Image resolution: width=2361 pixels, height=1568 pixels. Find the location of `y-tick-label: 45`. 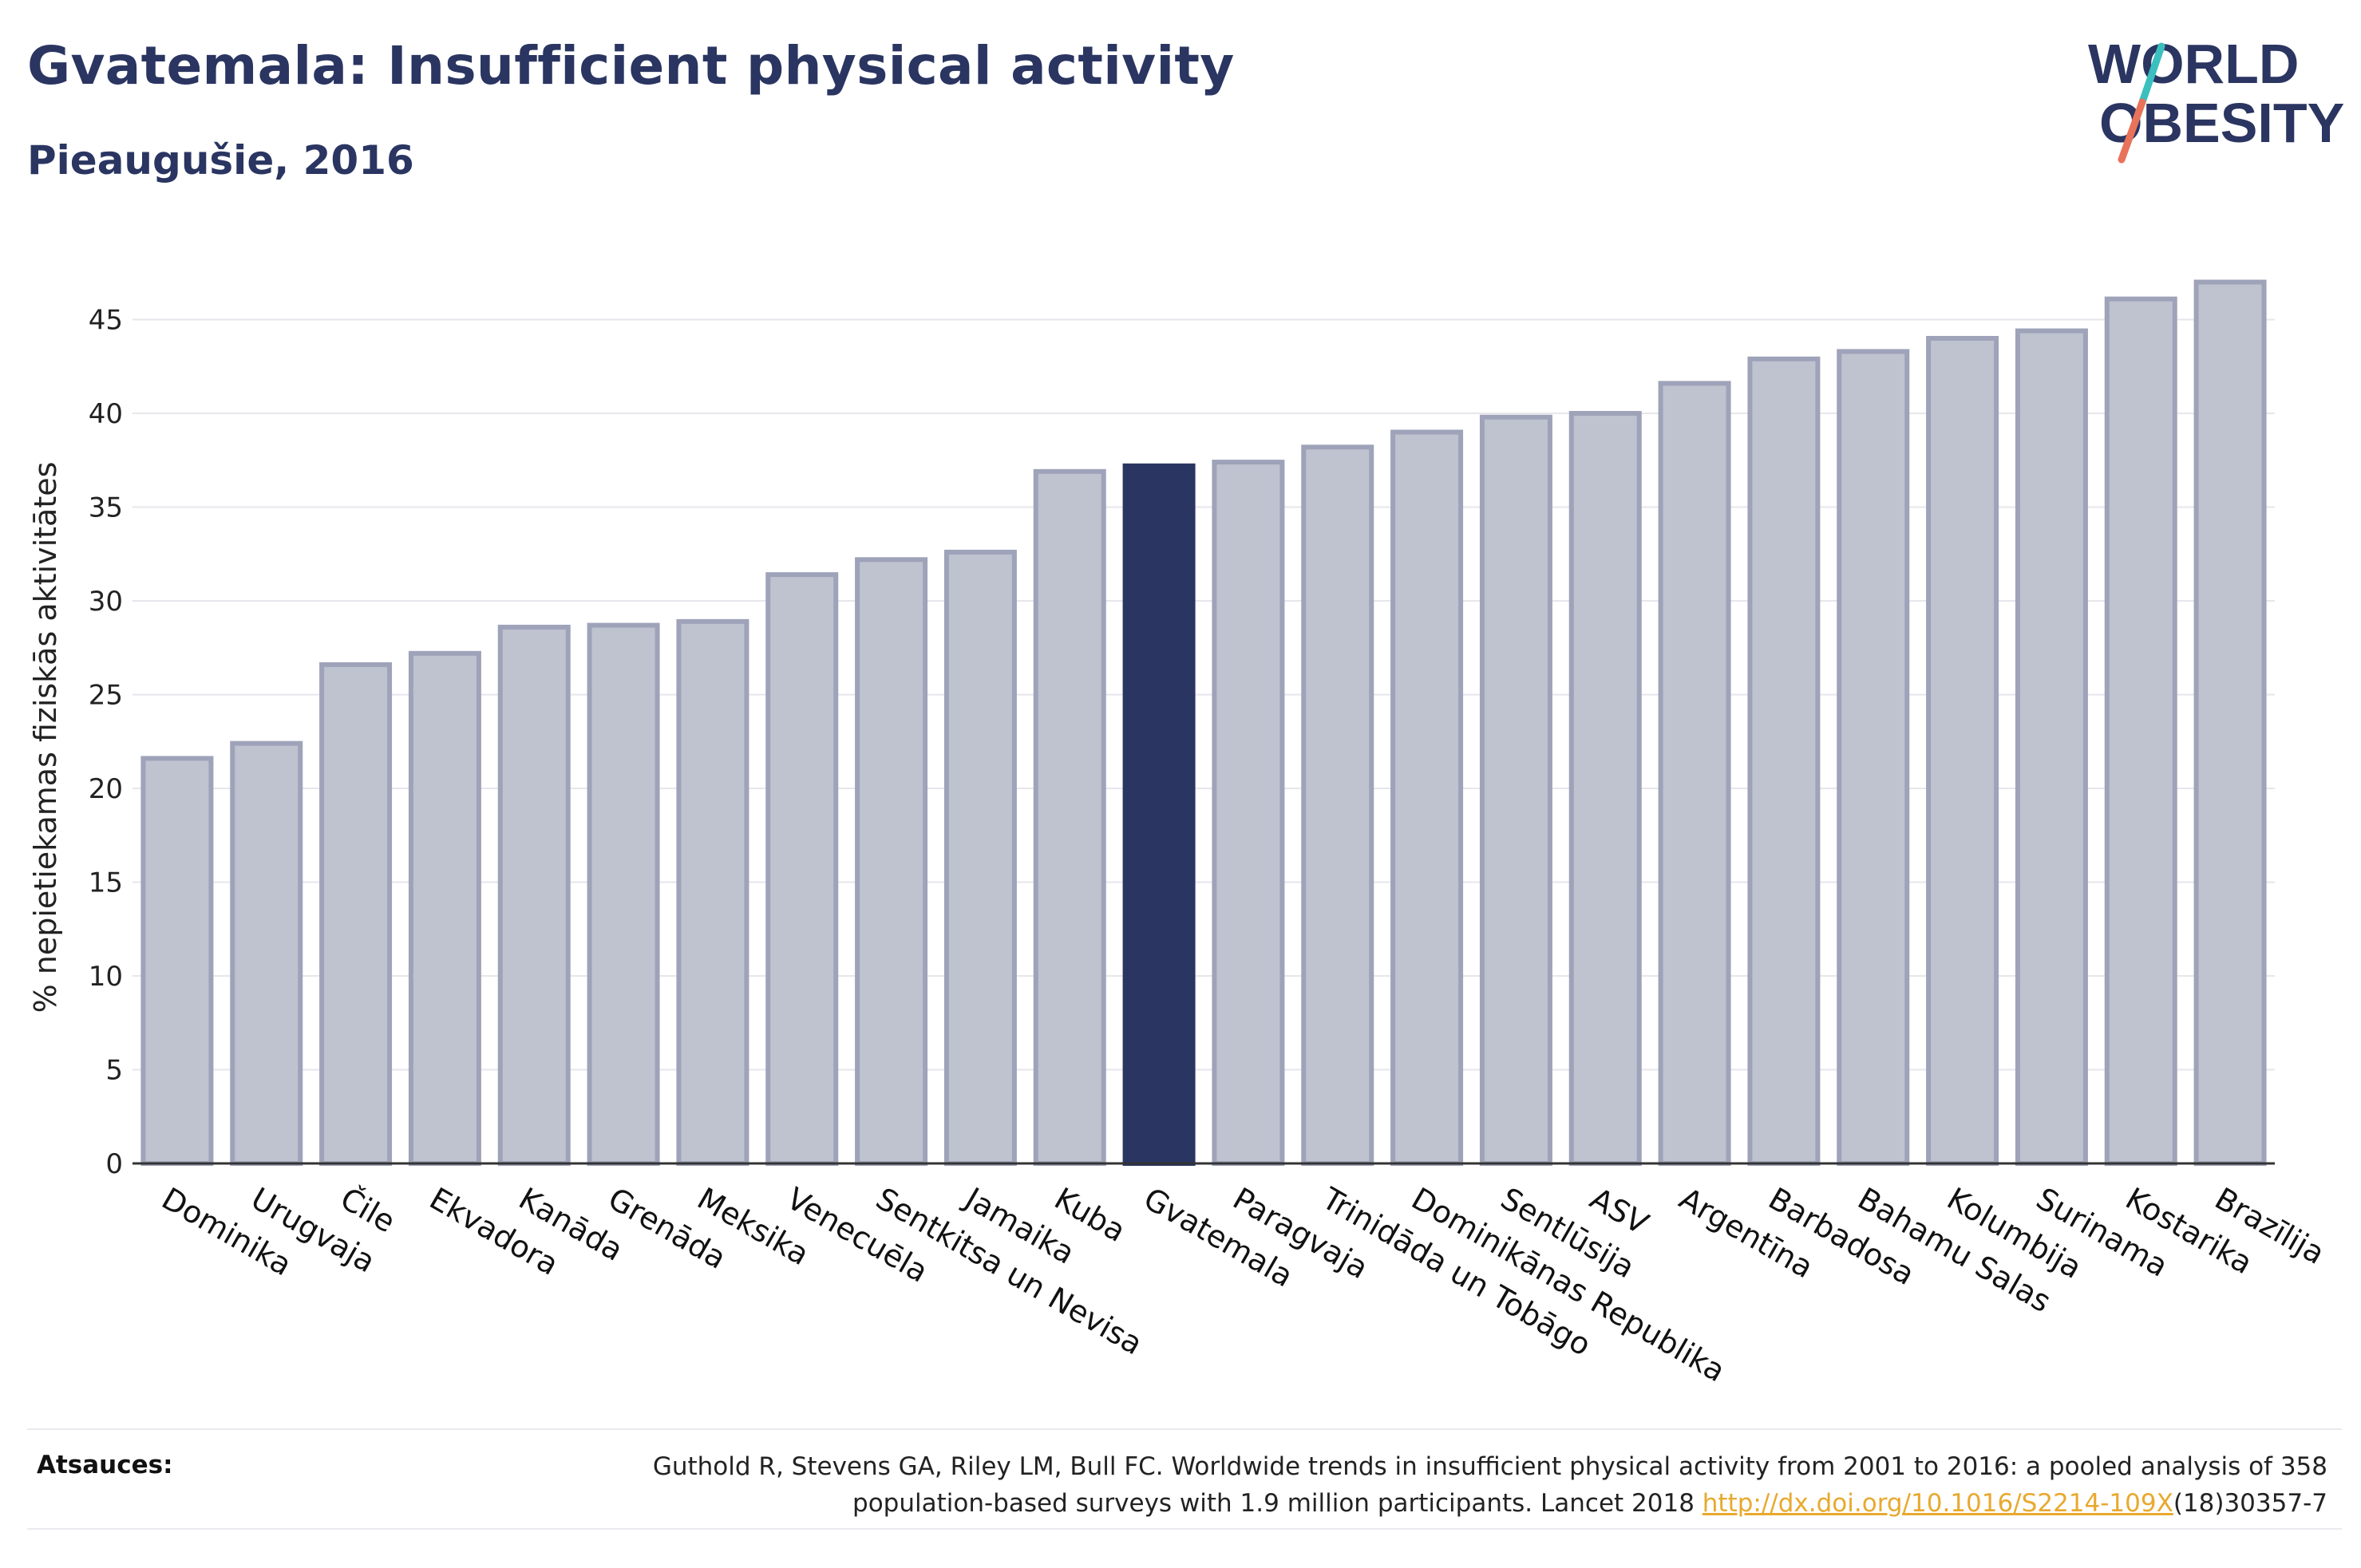

y-tick-label: 45 is located at coordinates (106, 321).